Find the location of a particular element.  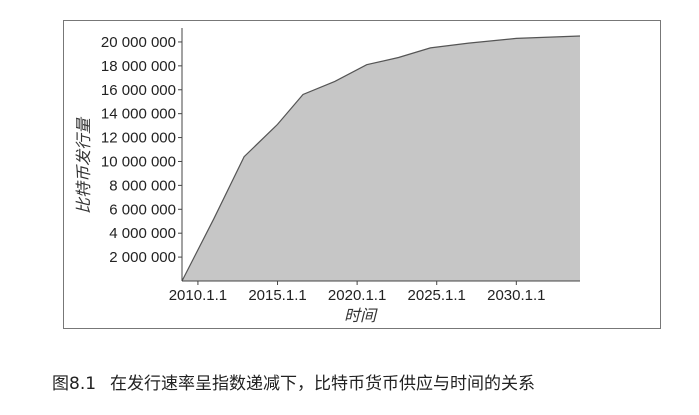

x-axis-label: 时间 is located at coordinates (361, 316).